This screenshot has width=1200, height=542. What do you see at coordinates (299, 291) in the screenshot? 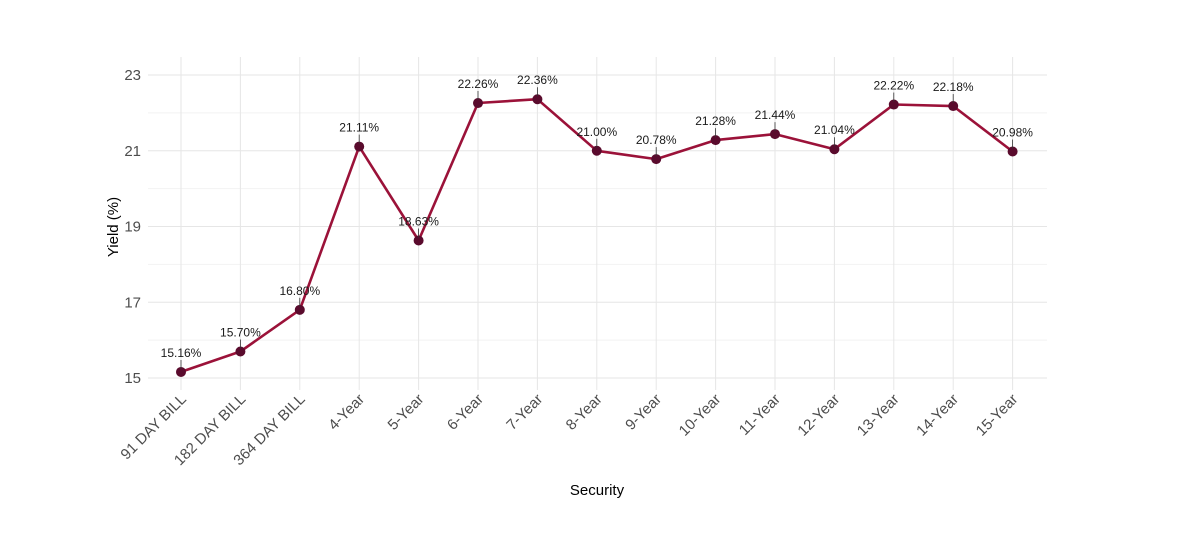
I see `data-label: 16.80%` at bounding box center [299, 291].